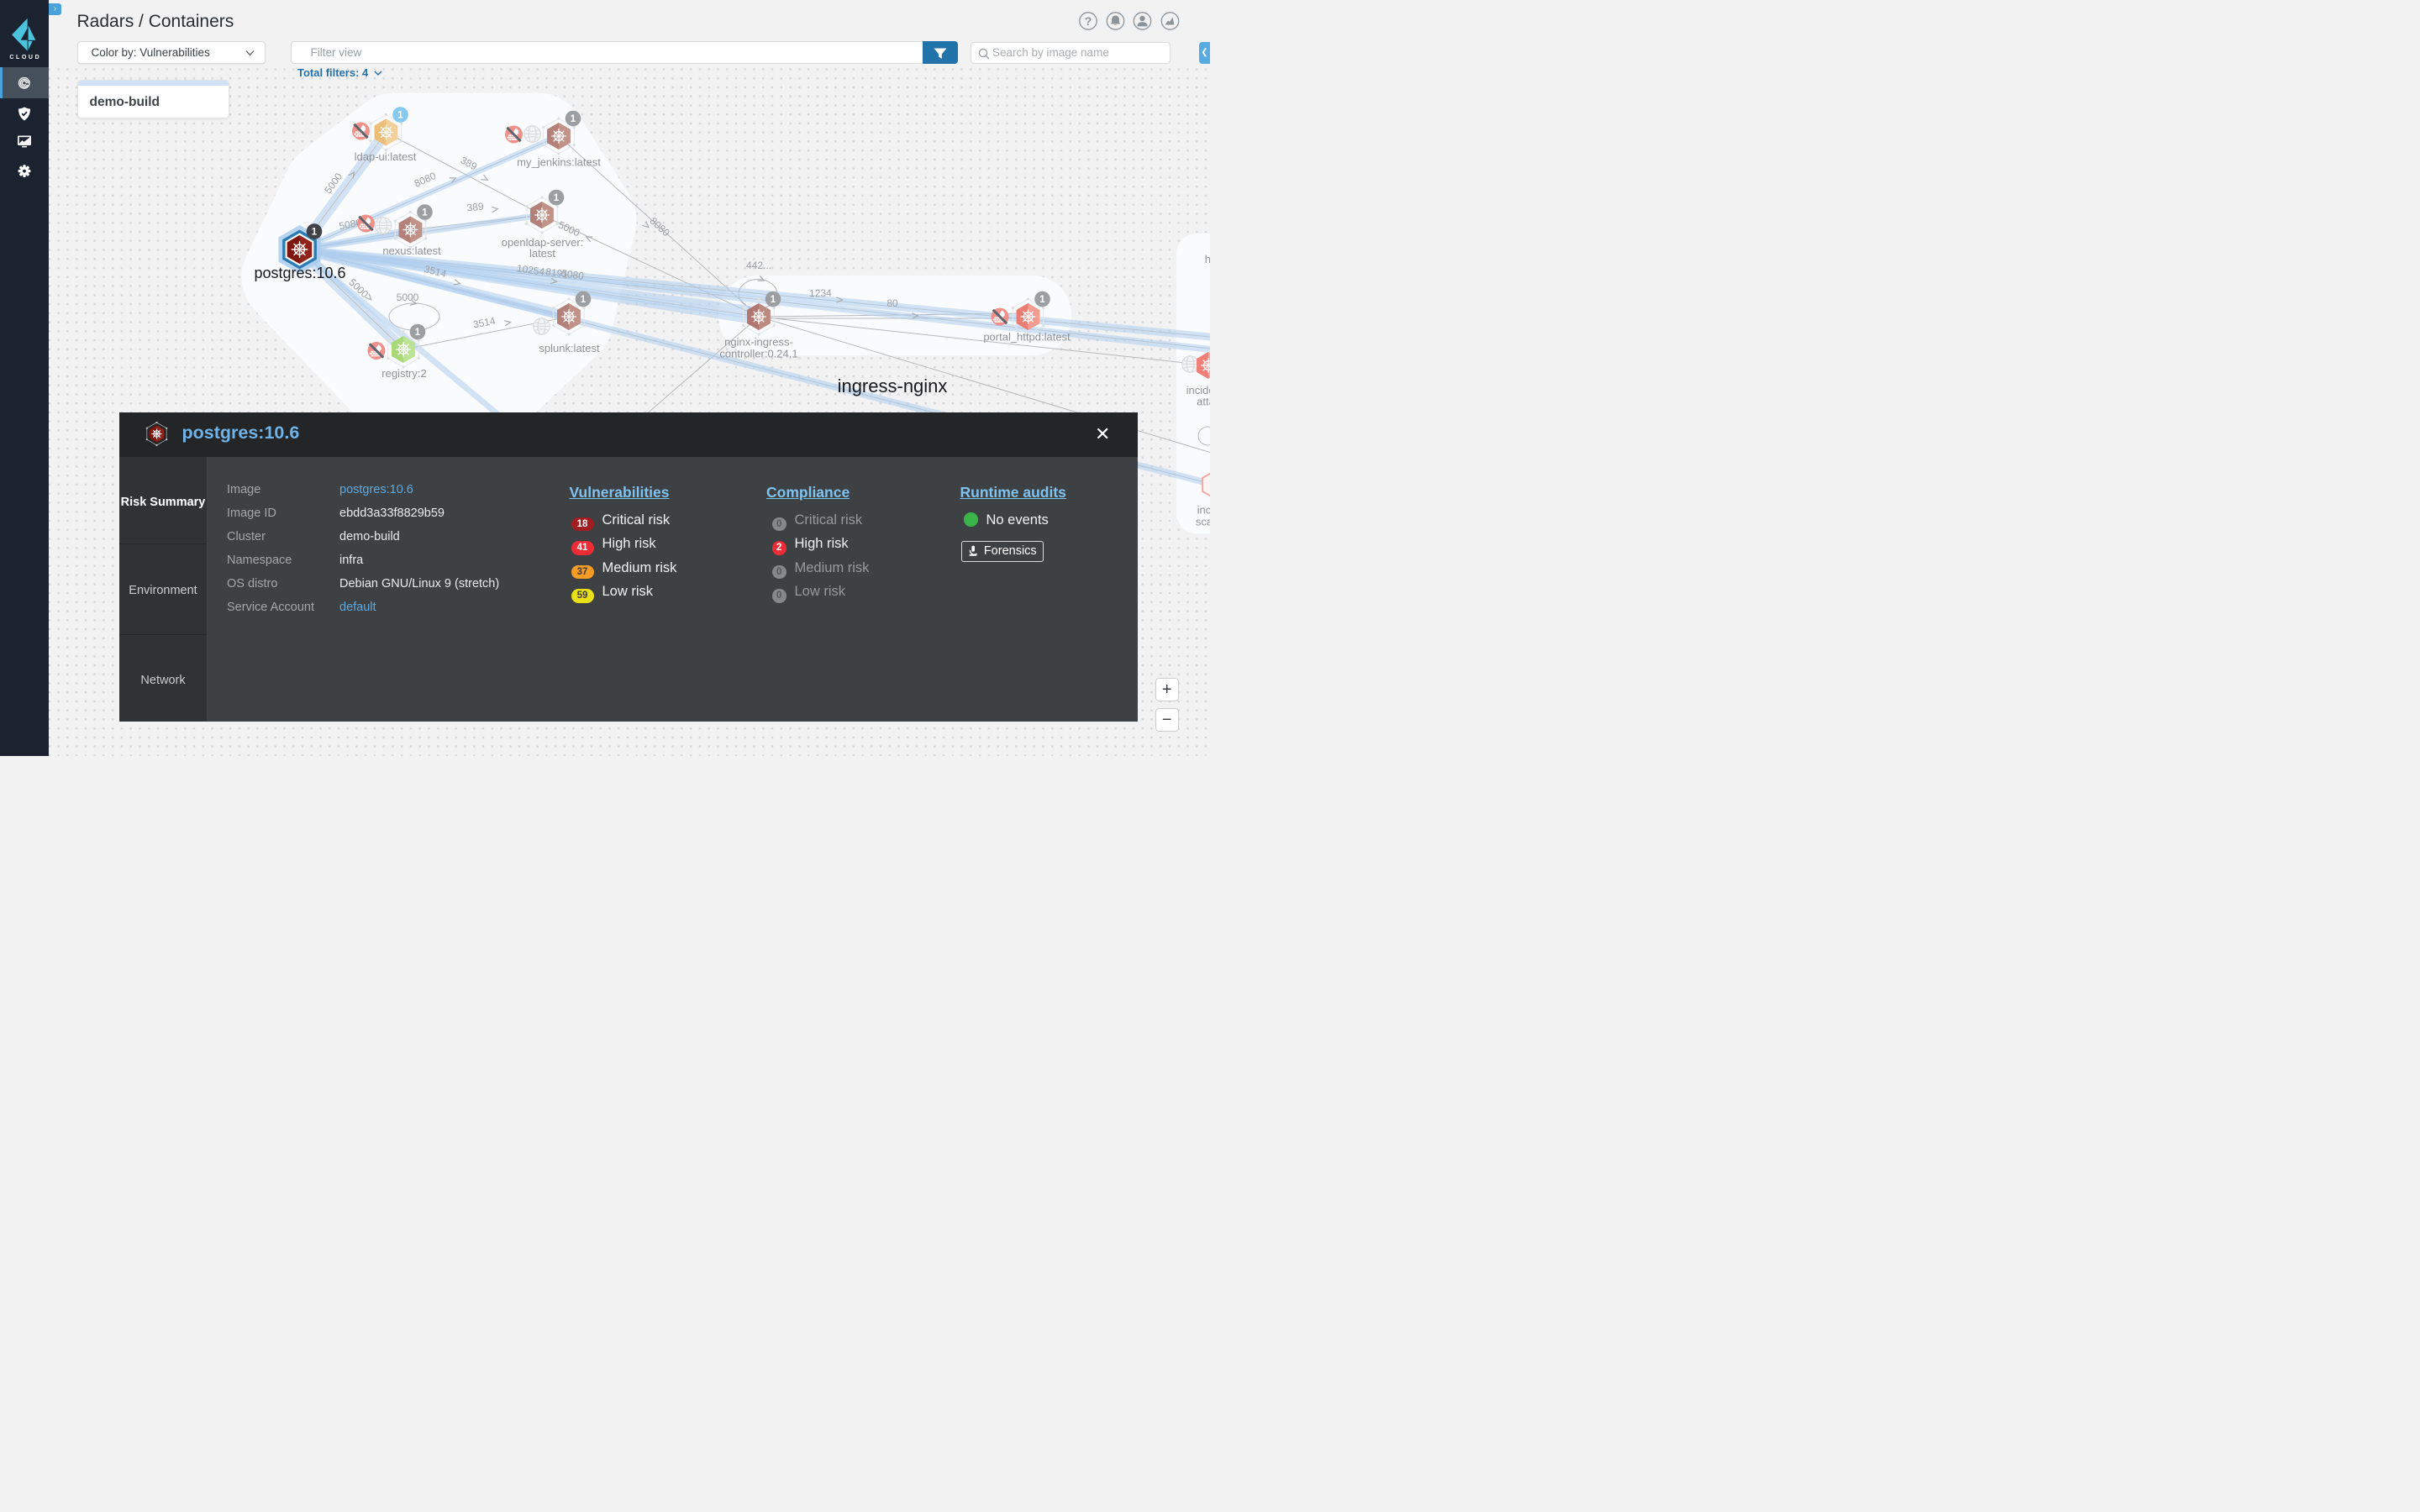 Image resolution: width=2420 pixels, height=1512 pixels. What do you see at coordinates (758, 342) in the screenshot?
I see `svg-text: nginx-ingress-` at bounding box center [758, 342].